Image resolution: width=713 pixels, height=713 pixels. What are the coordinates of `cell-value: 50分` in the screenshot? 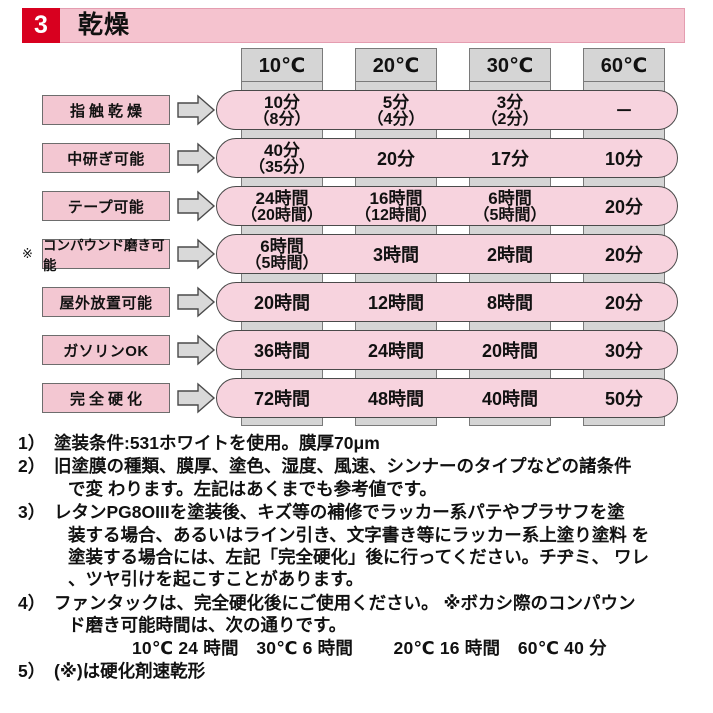 It's located at (624, 398).